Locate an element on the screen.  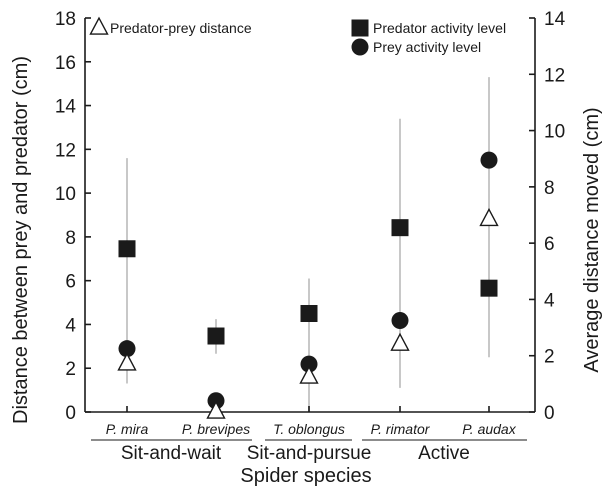
legend-entry-label: Predator activity level is located at coordinates (439, 28).